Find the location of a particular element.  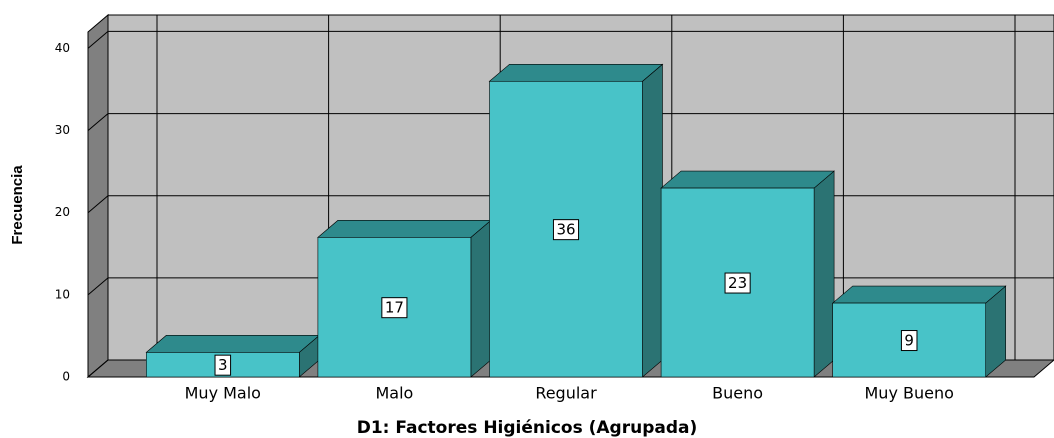

value-label: 9 is located at coordinates (909, 341).